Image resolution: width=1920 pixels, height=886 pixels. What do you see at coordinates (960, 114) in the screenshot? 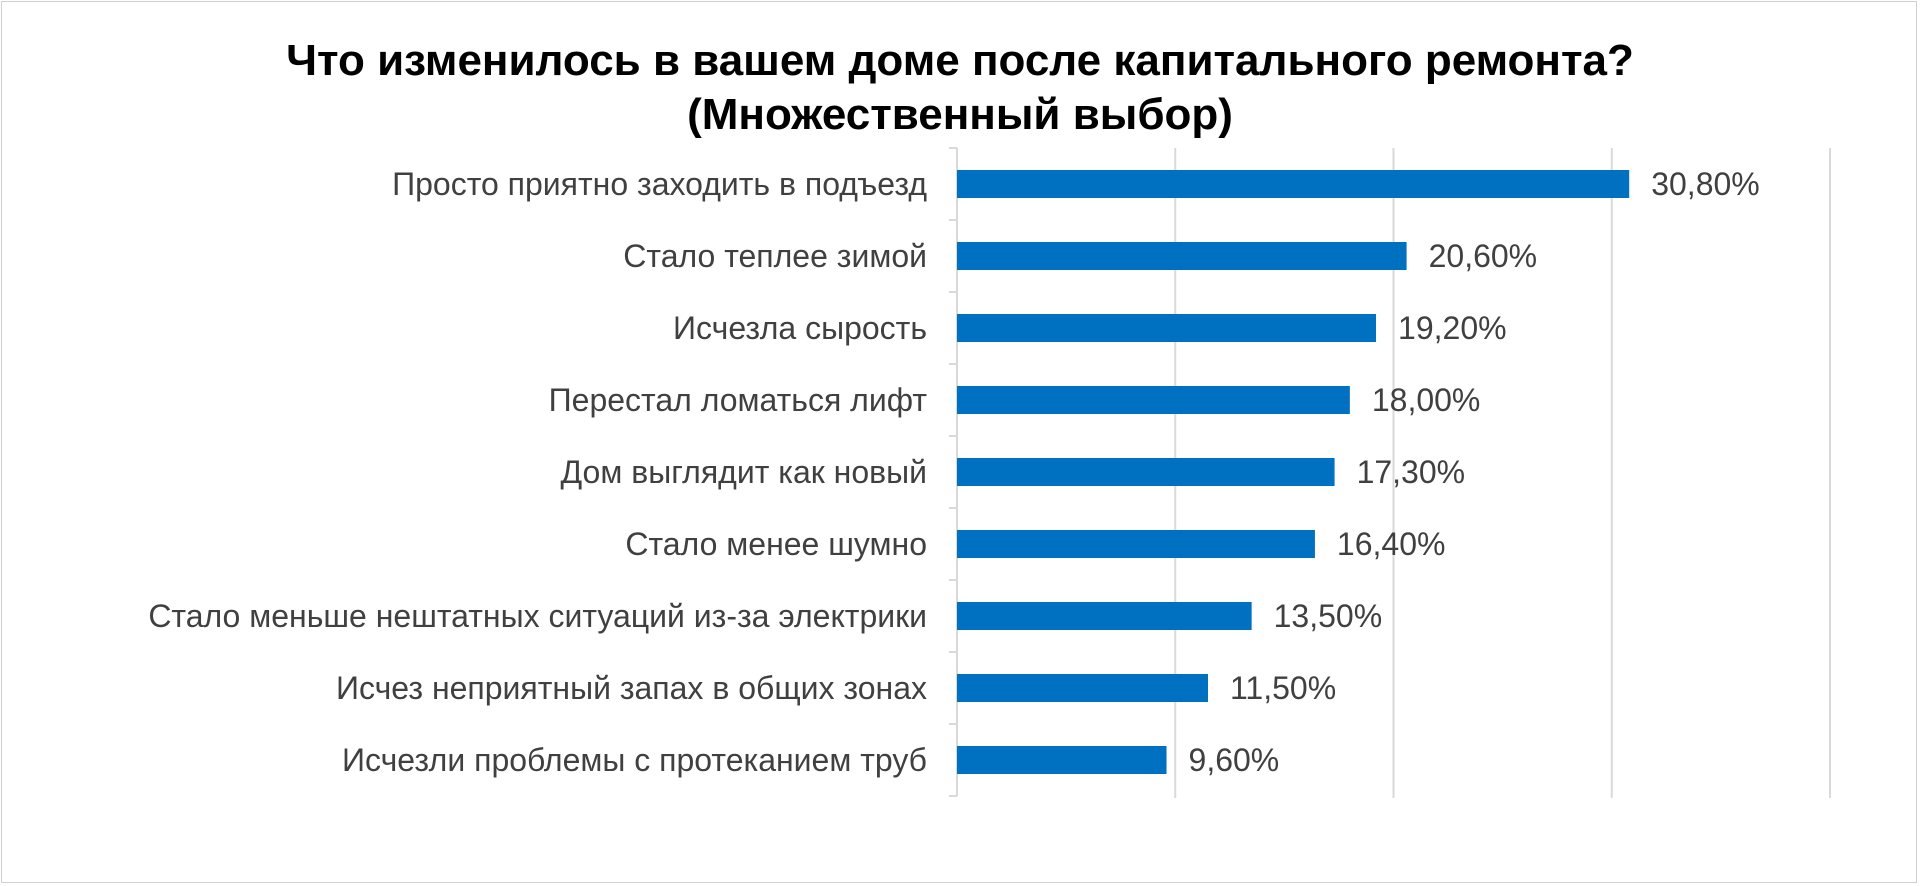
I see `chart-title-line-2: (Множественный выбор)` at bounding box center [960, 114].